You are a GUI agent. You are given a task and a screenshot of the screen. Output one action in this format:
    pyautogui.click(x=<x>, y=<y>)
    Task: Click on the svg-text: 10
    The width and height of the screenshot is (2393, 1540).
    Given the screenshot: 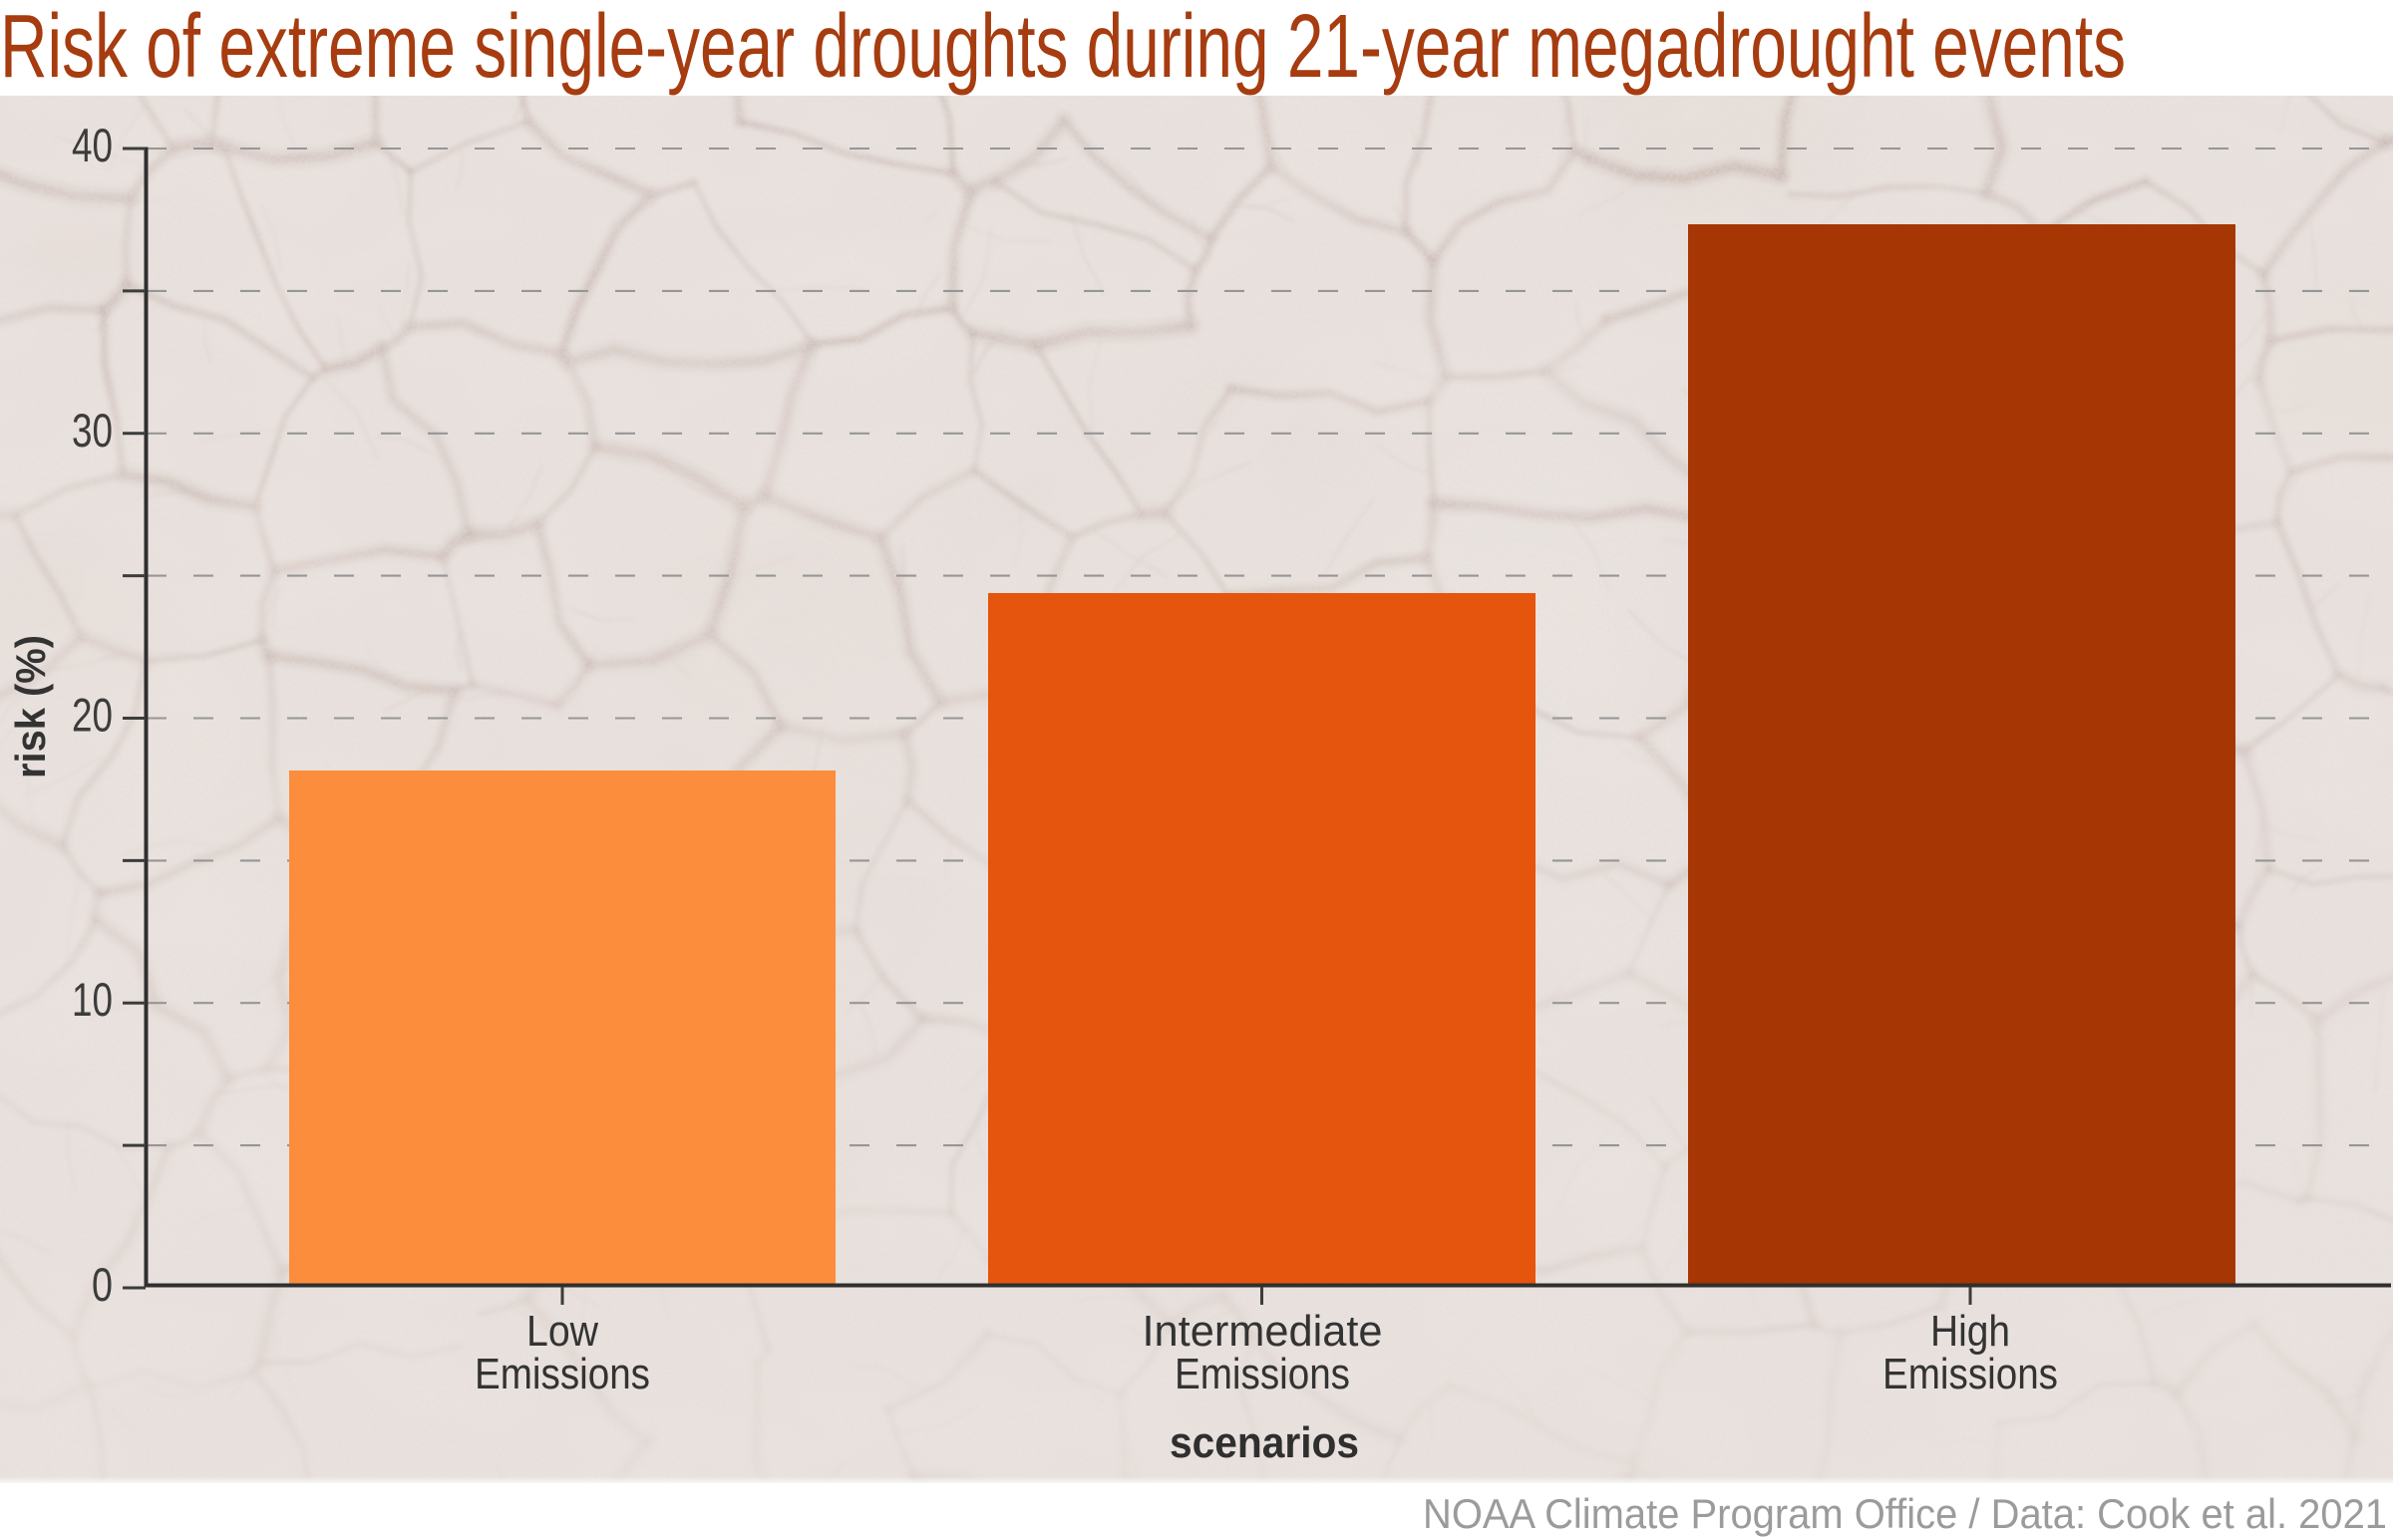 What is the action you would take?
    pyautogui.click(x=92, y=999)
    